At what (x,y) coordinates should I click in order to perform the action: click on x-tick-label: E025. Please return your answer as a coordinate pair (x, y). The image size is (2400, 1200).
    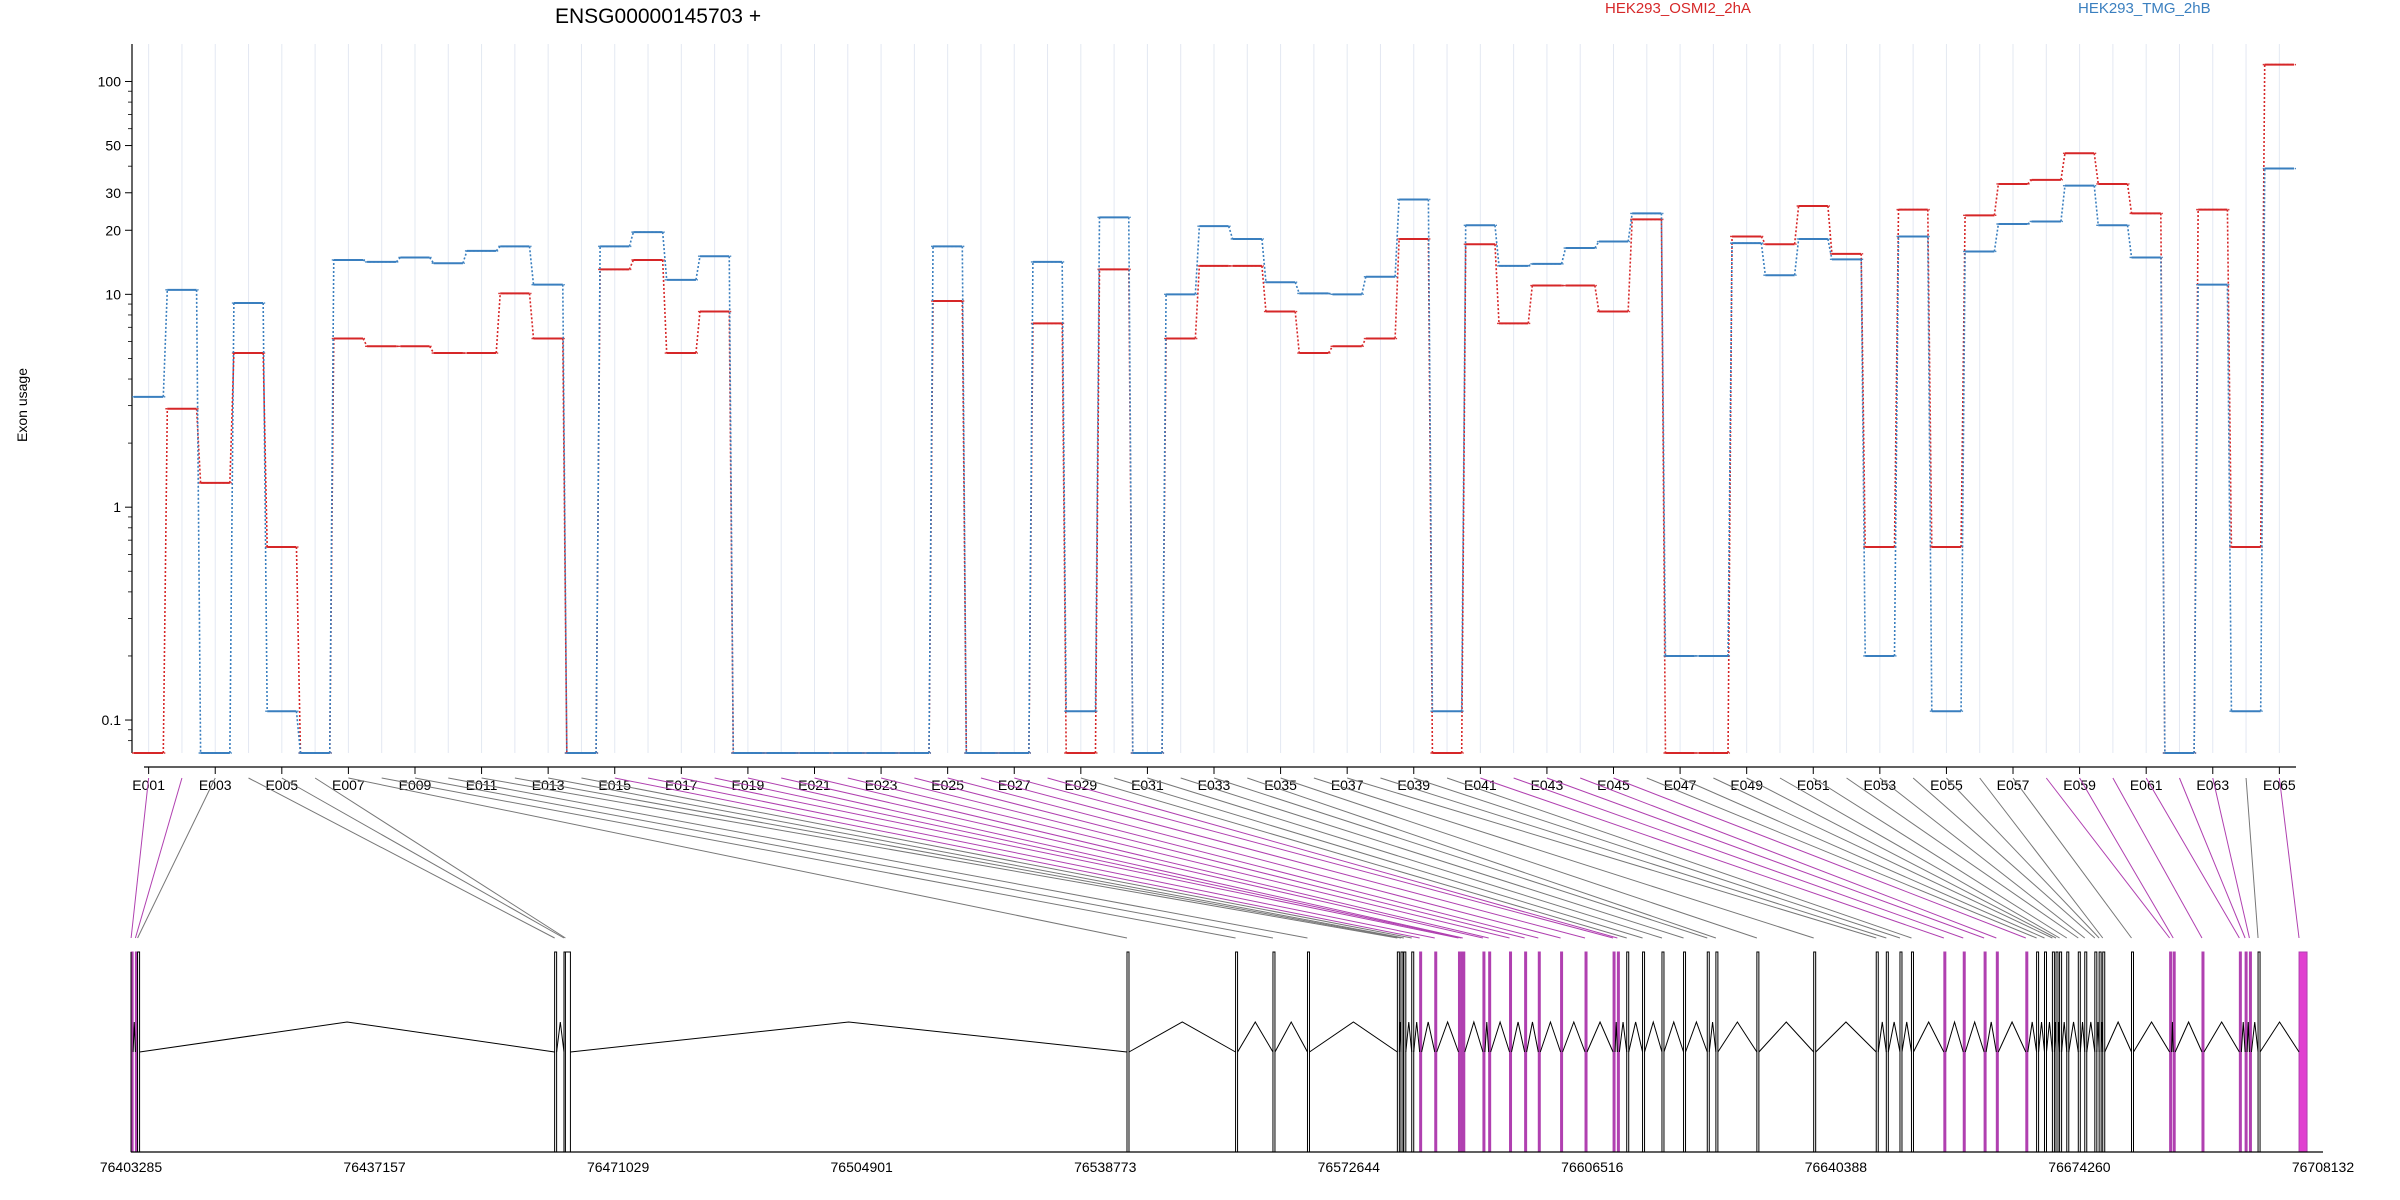
    Looking at the image, I should click on (947, 785).